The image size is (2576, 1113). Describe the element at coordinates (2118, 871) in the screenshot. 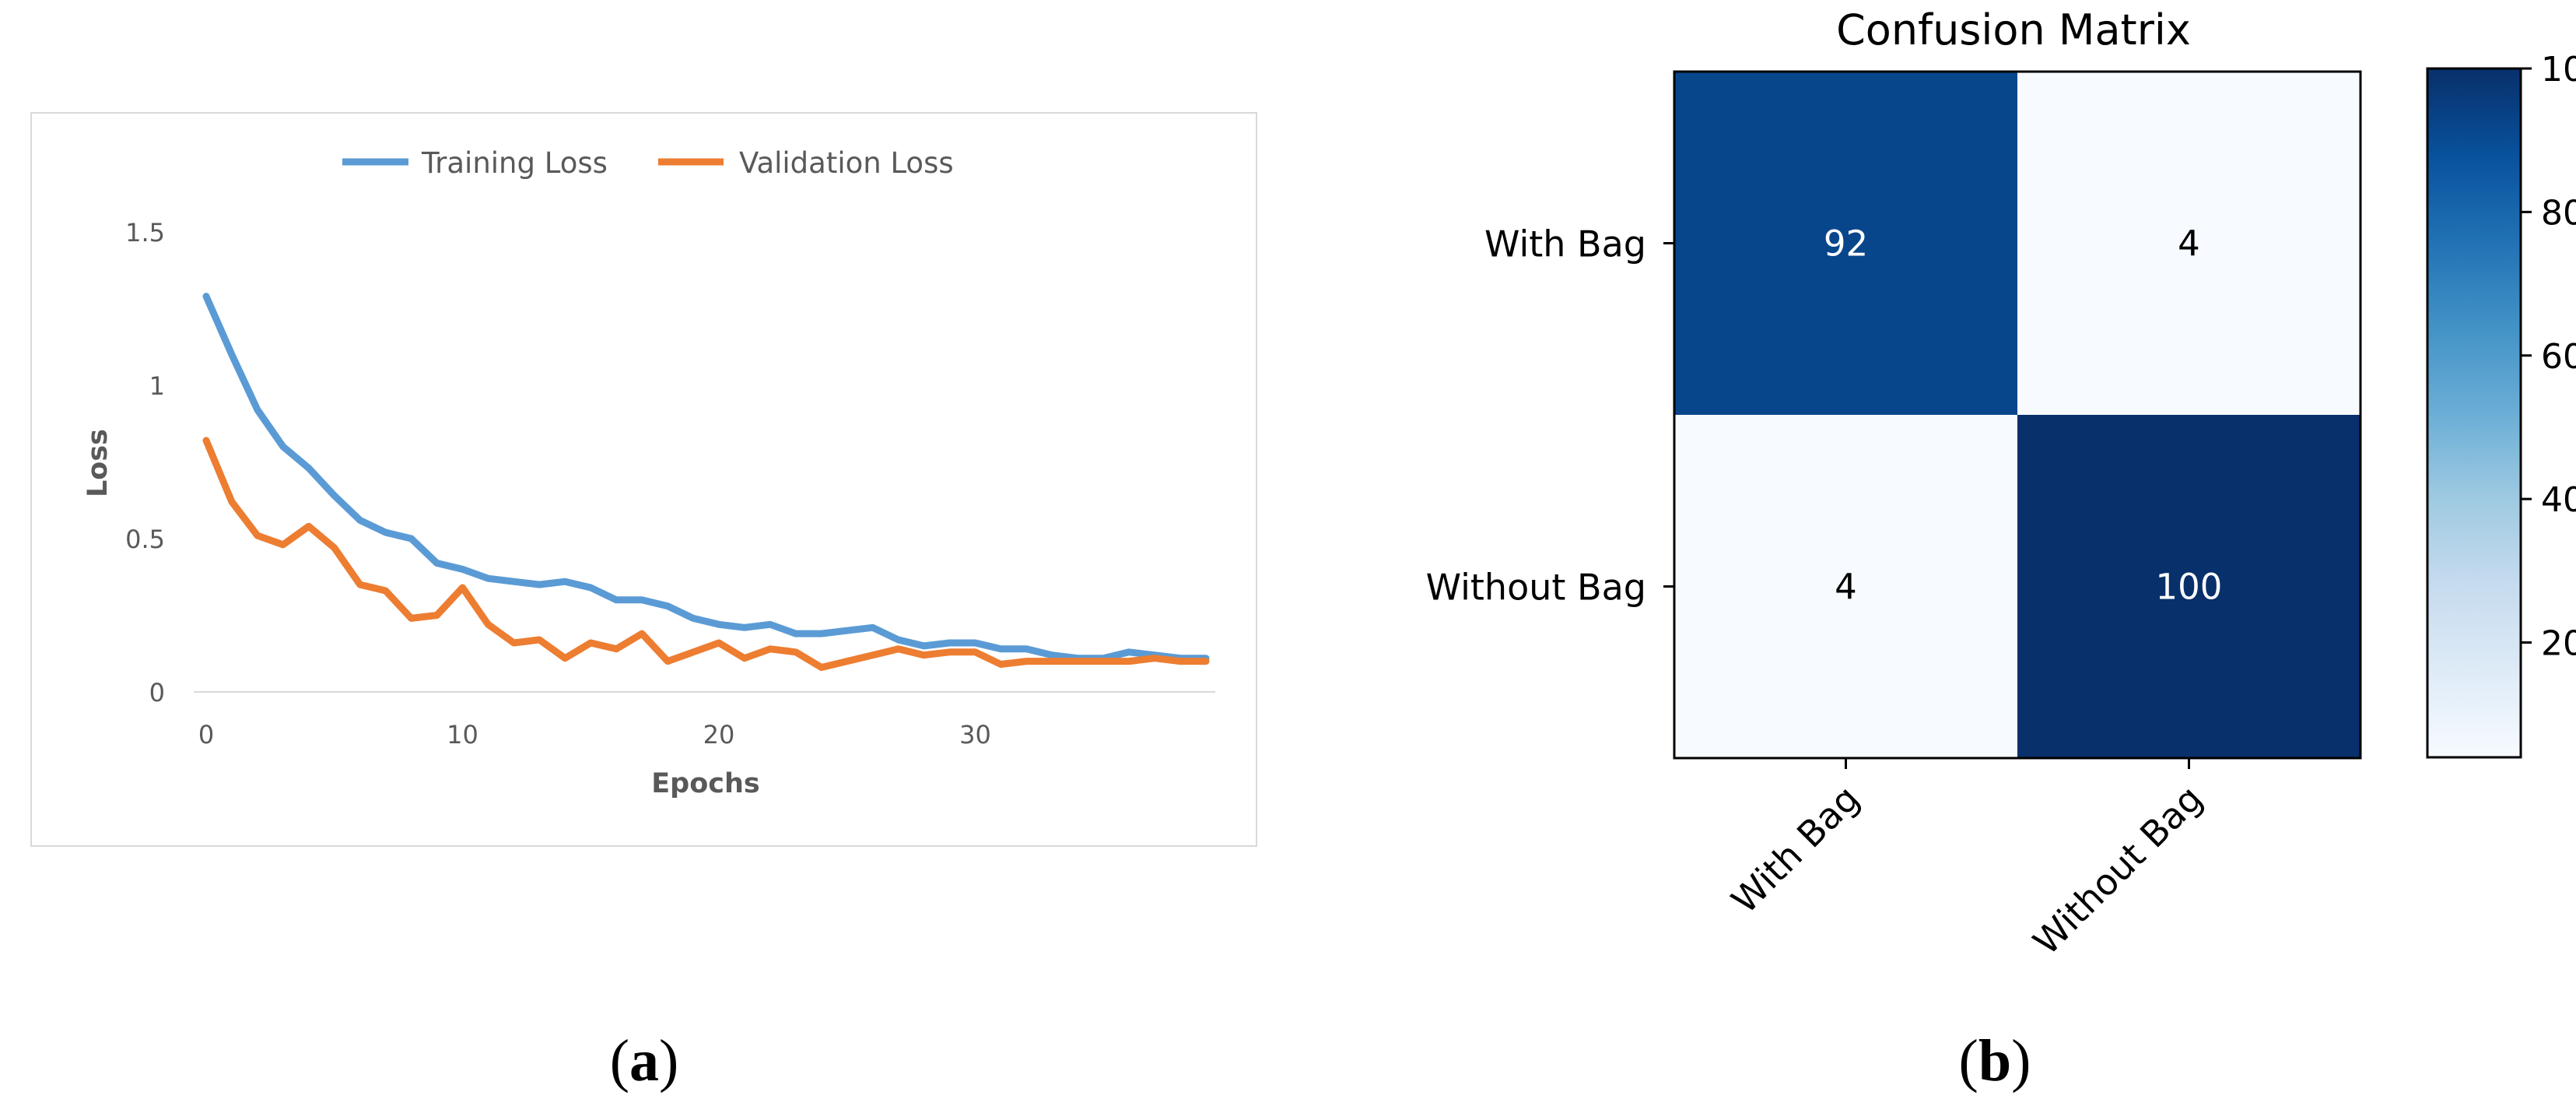

I see `cm-col-label: Without Bag` at that location.